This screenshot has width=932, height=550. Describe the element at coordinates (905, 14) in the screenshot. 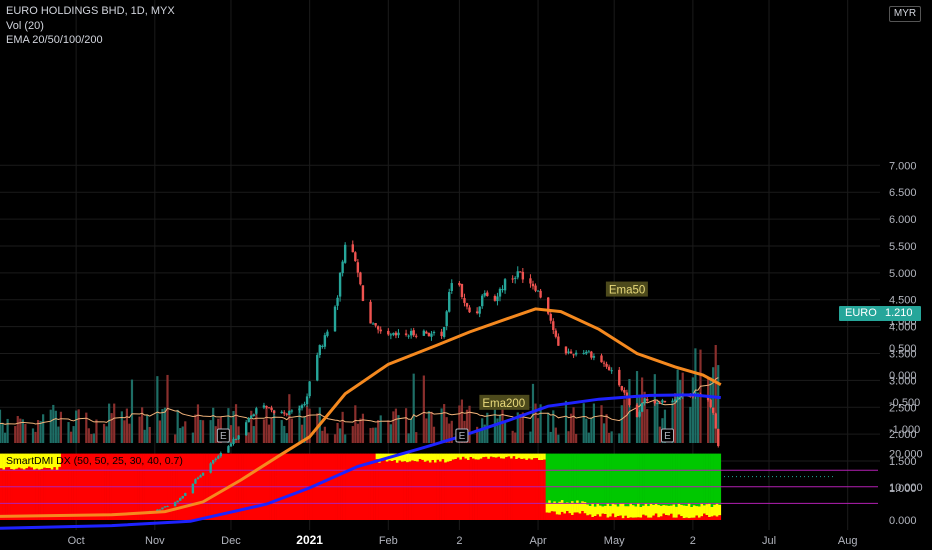

I see `currency-badge: MYR` at that location.